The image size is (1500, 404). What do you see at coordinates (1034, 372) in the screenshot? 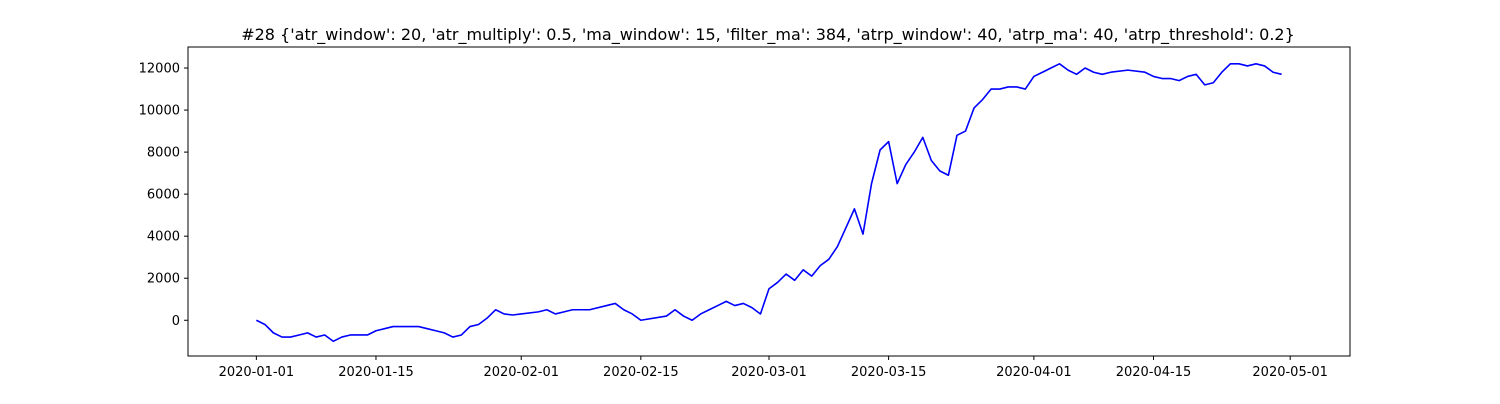
I see `x-tick-label: 2020-04-01` at bounding box center [1034, 372].